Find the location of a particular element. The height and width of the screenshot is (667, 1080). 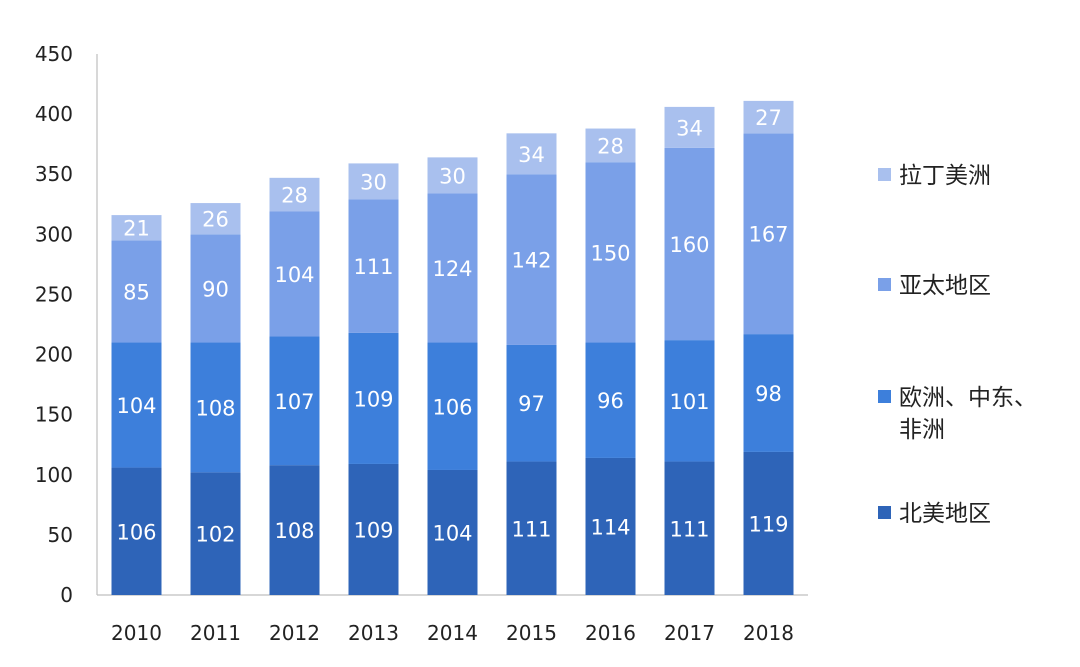

y-tick-label: 450 is located at coordinates (54, 54).